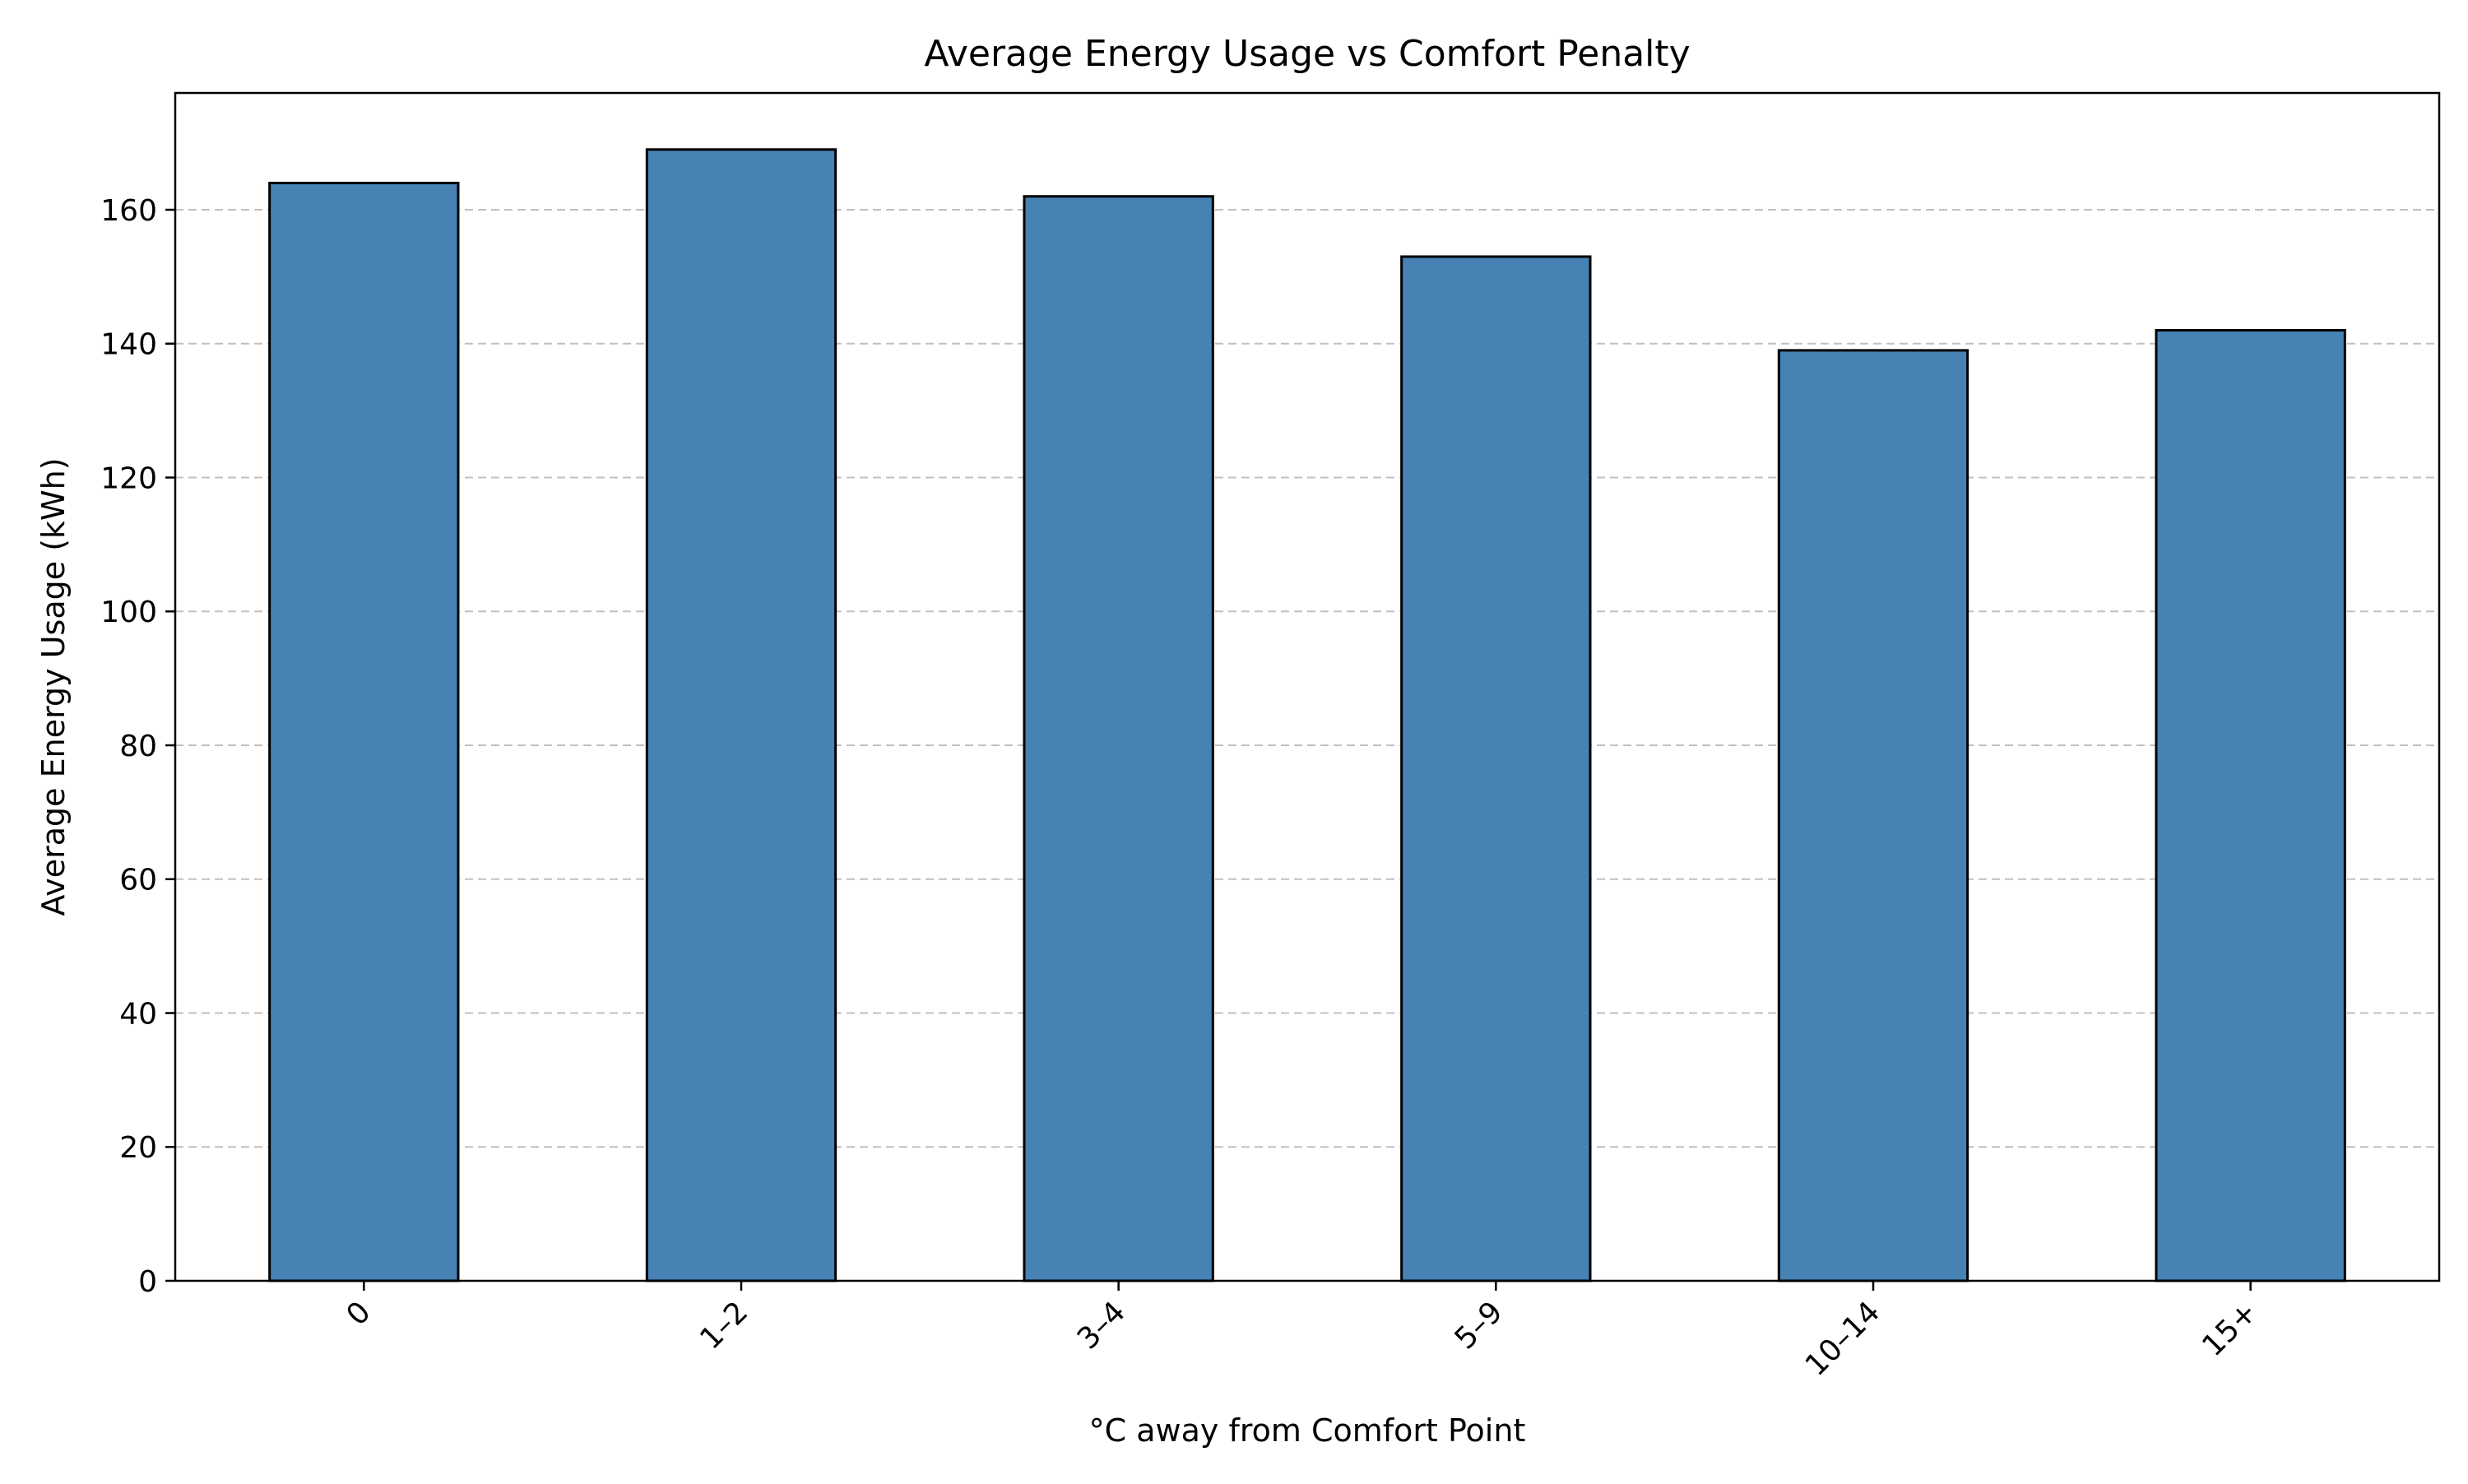  I want to click on y-axis: 0 20 40 60 80 100 120 140 160, so click(137, 746).